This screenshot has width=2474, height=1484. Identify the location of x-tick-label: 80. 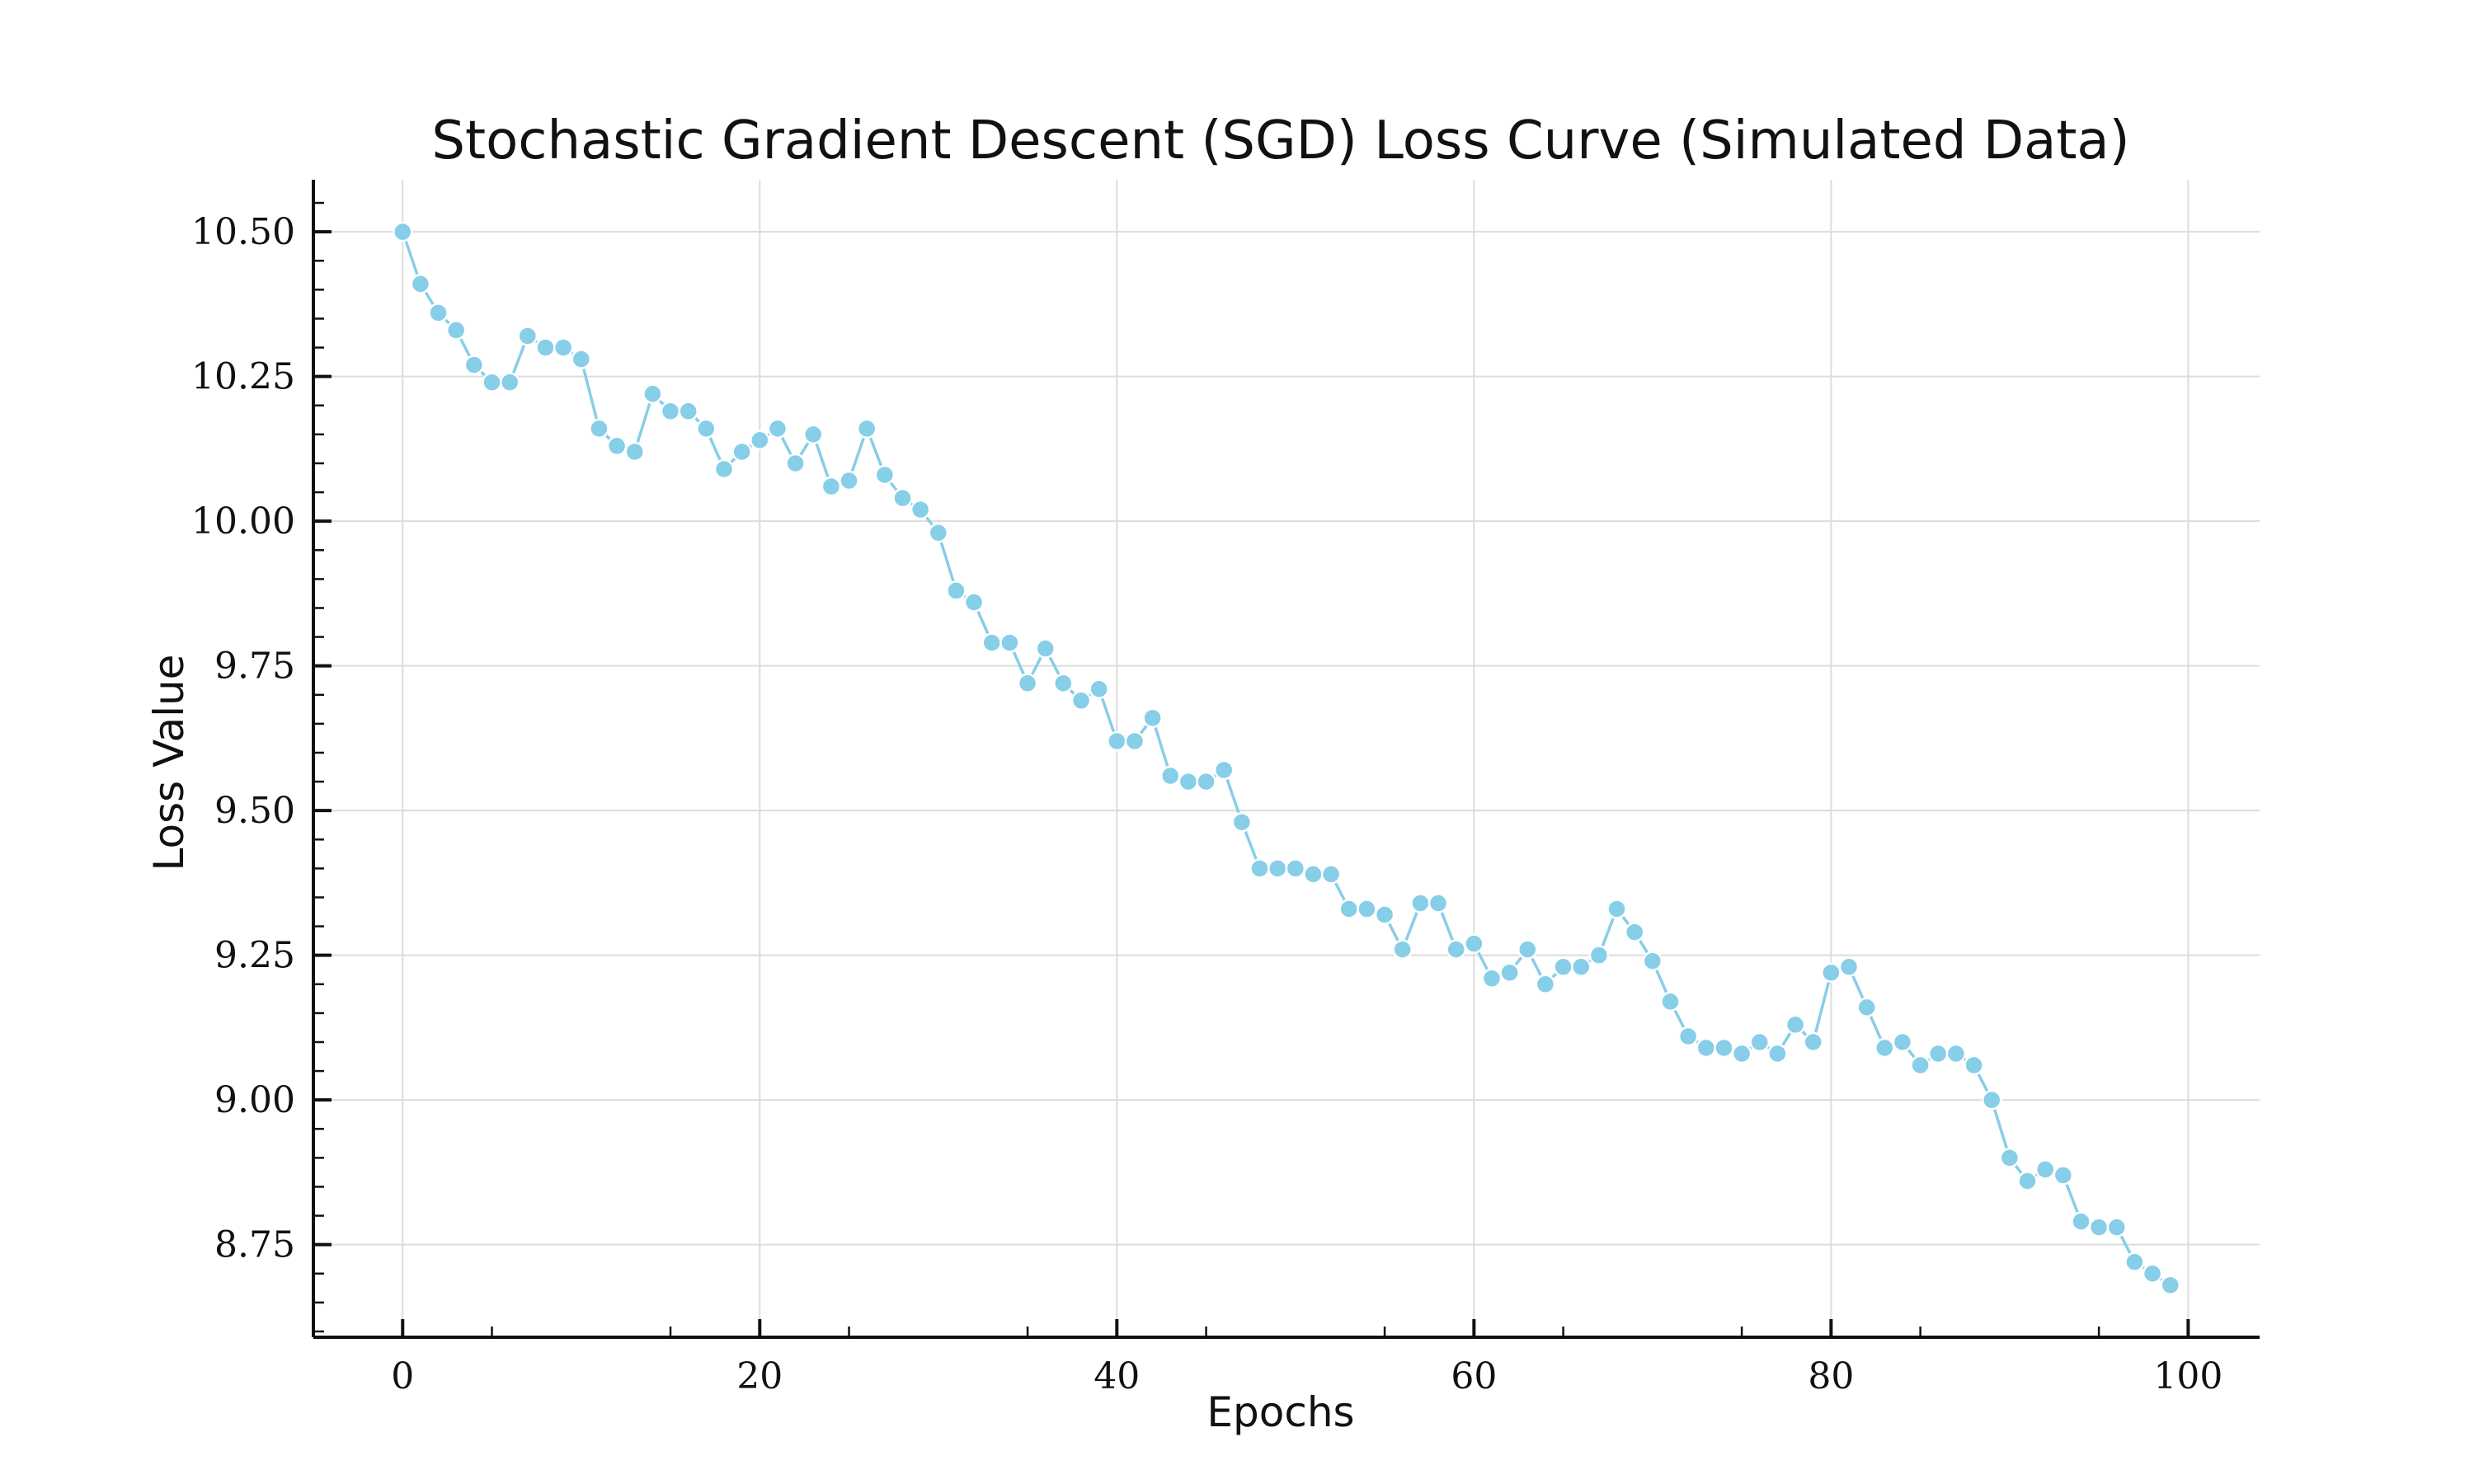
(1831, 1376).